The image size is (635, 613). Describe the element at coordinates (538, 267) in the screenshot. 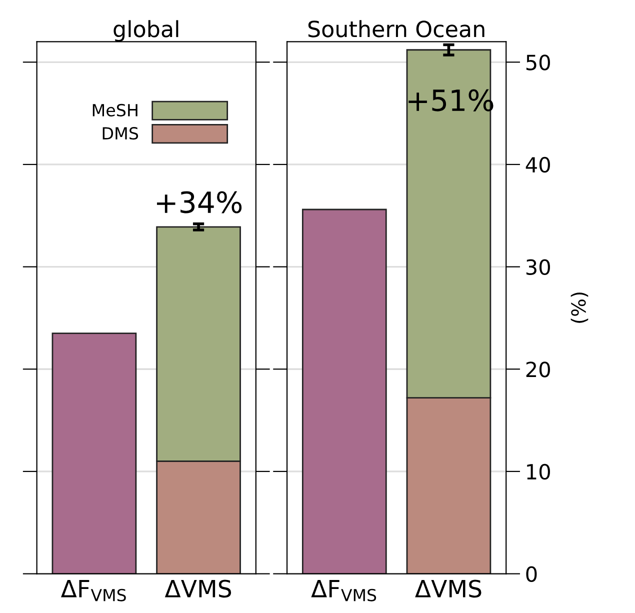

I see `y-tick-label: 30` at that location.